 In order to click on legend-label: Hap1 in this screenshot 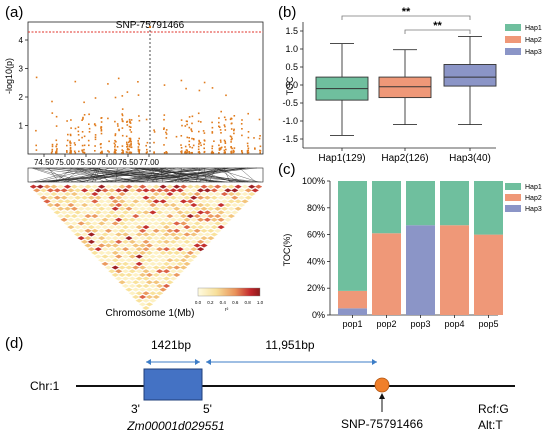, I will do `click(533, 28)`.